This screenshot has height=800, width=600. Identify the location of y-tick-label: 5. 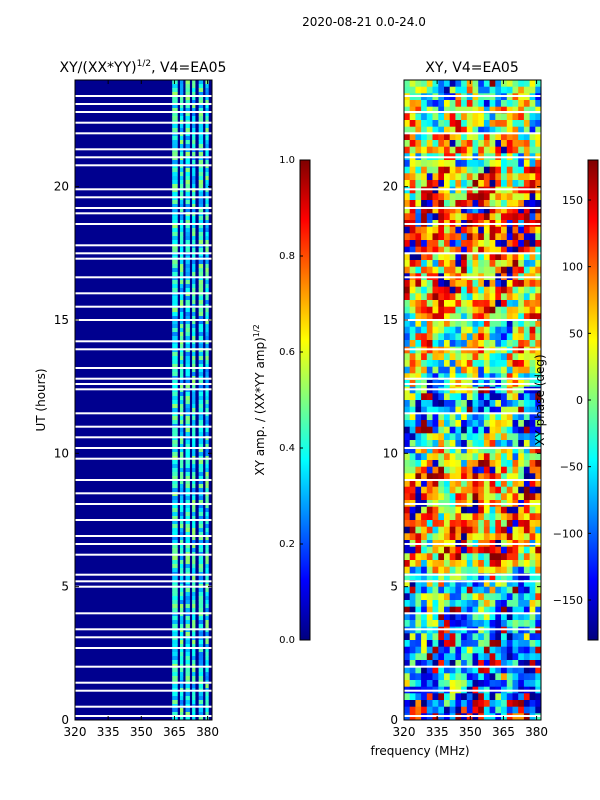
(394, 587).